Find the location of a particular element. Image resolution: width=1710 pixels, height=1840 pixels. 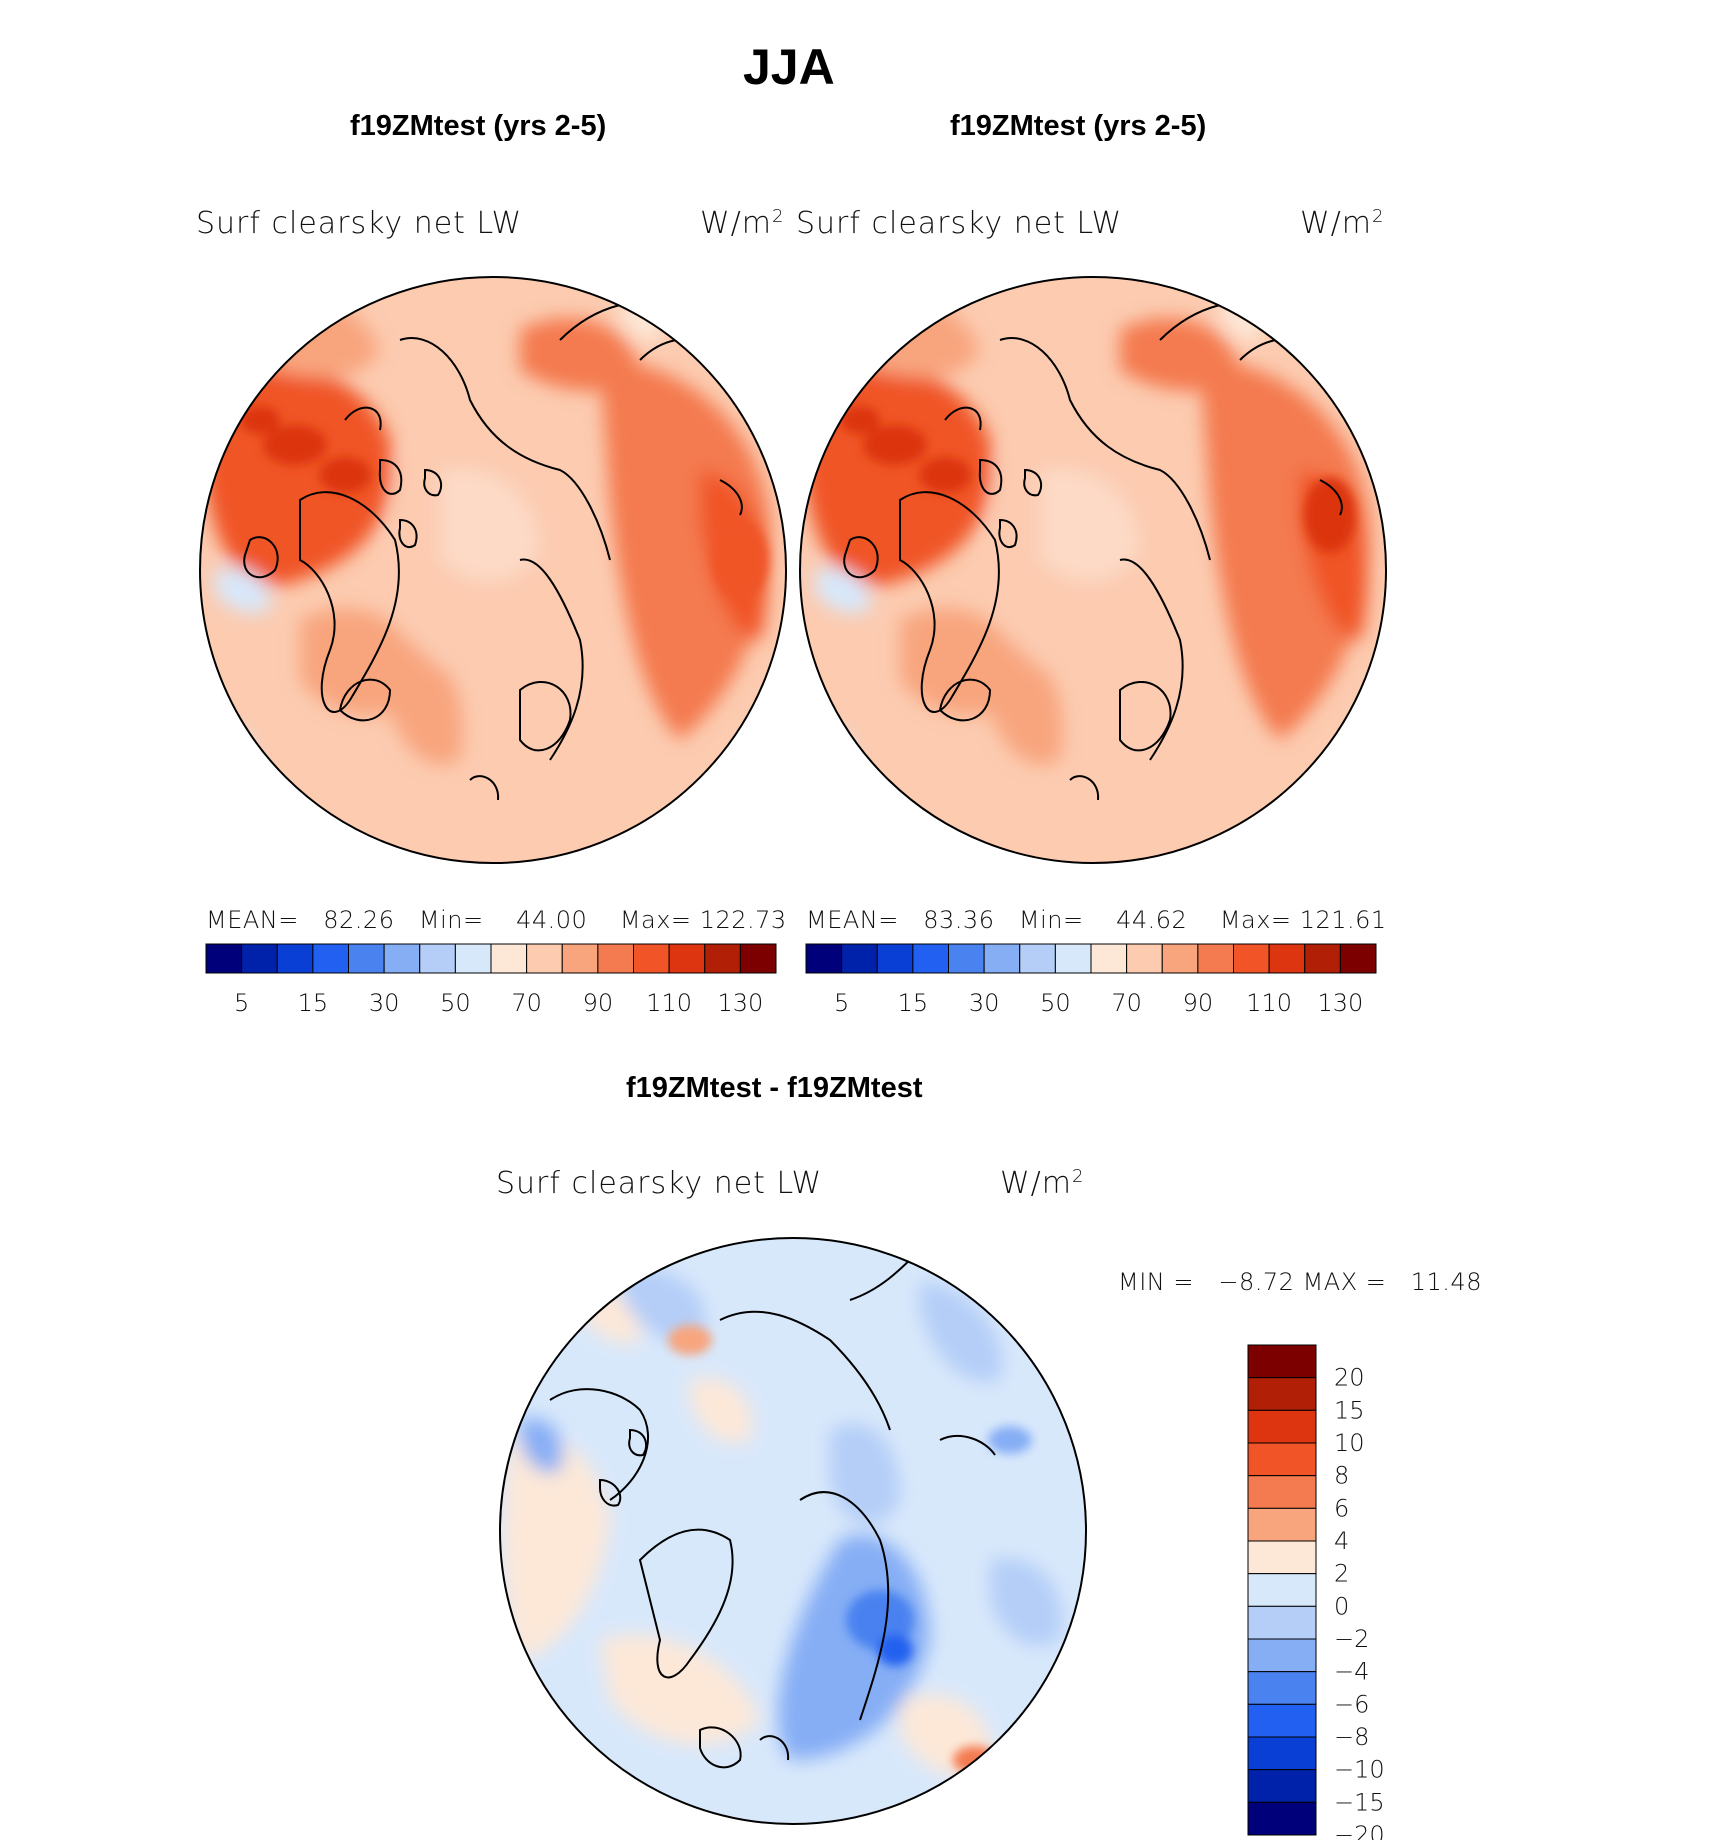

colorbar-3-tick-label: −4 is located at coordinates (1351, 1672).